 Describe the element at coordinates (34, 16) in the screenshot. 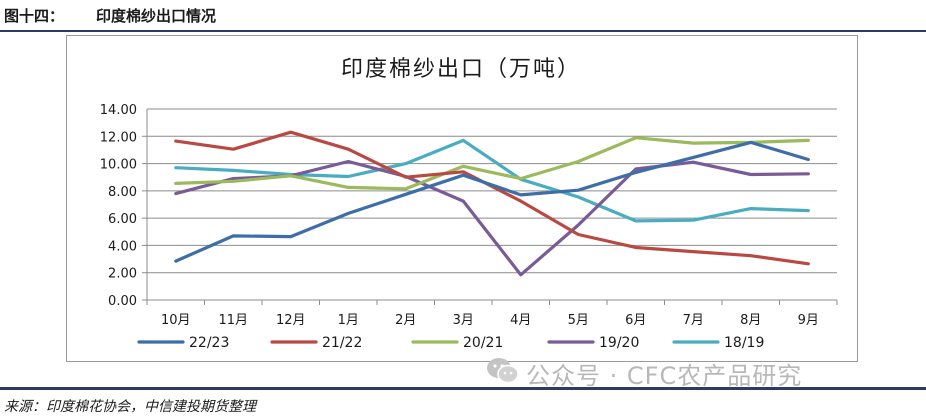

I see `figure-label: 图十四：` at that location.